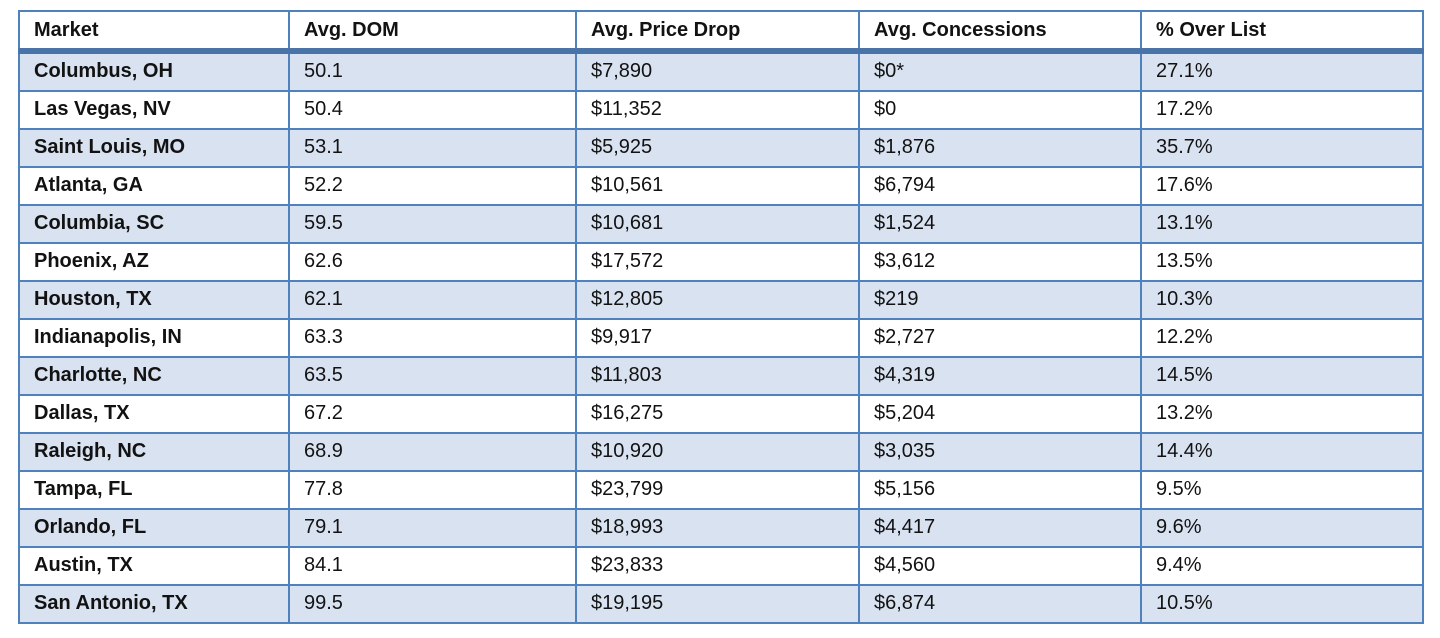 This screenshot has width=1440, height=638. What do you see at coordinates (154, 528) in the screenshot?
I see `cell-market-name: Orlando, FL` at bounding box center [154, 528].